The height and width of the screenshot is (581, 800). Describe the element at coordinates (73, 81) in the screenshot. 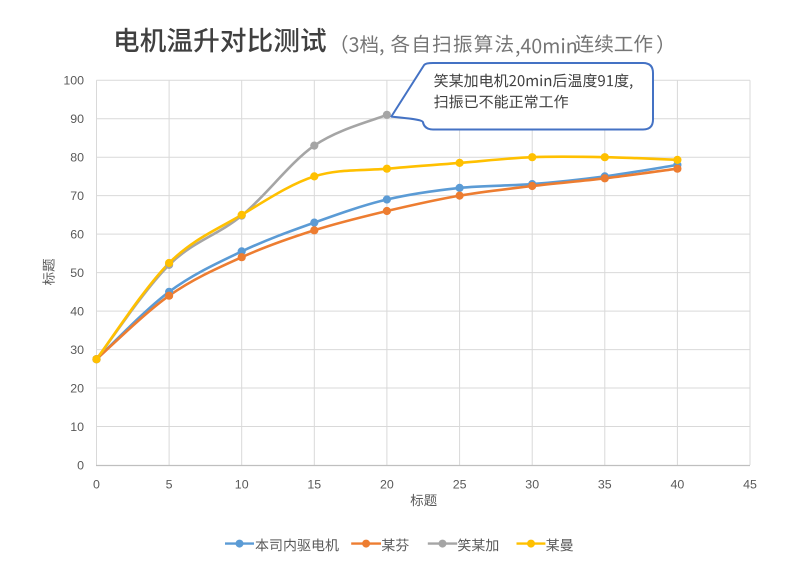

I see `svg-text: 100` at that location.